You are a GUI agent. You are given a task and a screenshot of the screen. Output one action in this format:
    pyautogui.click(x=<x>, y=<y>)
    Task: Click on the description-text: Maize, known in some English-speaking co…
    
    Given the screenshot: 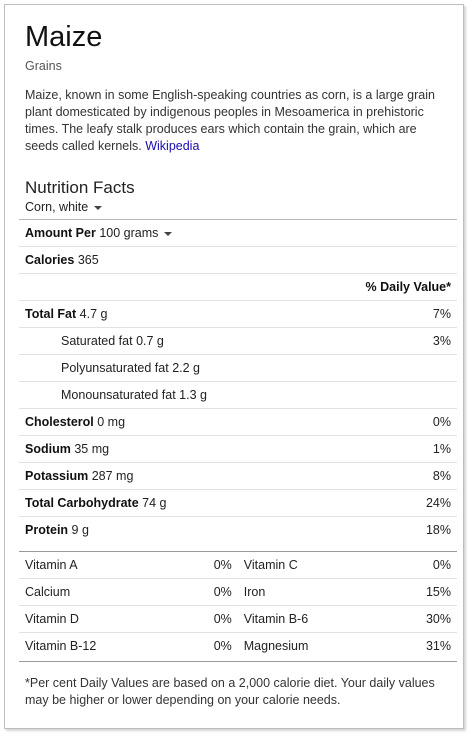 What is the action you would take?
    pyautogui.click(x=230, y=120)
    